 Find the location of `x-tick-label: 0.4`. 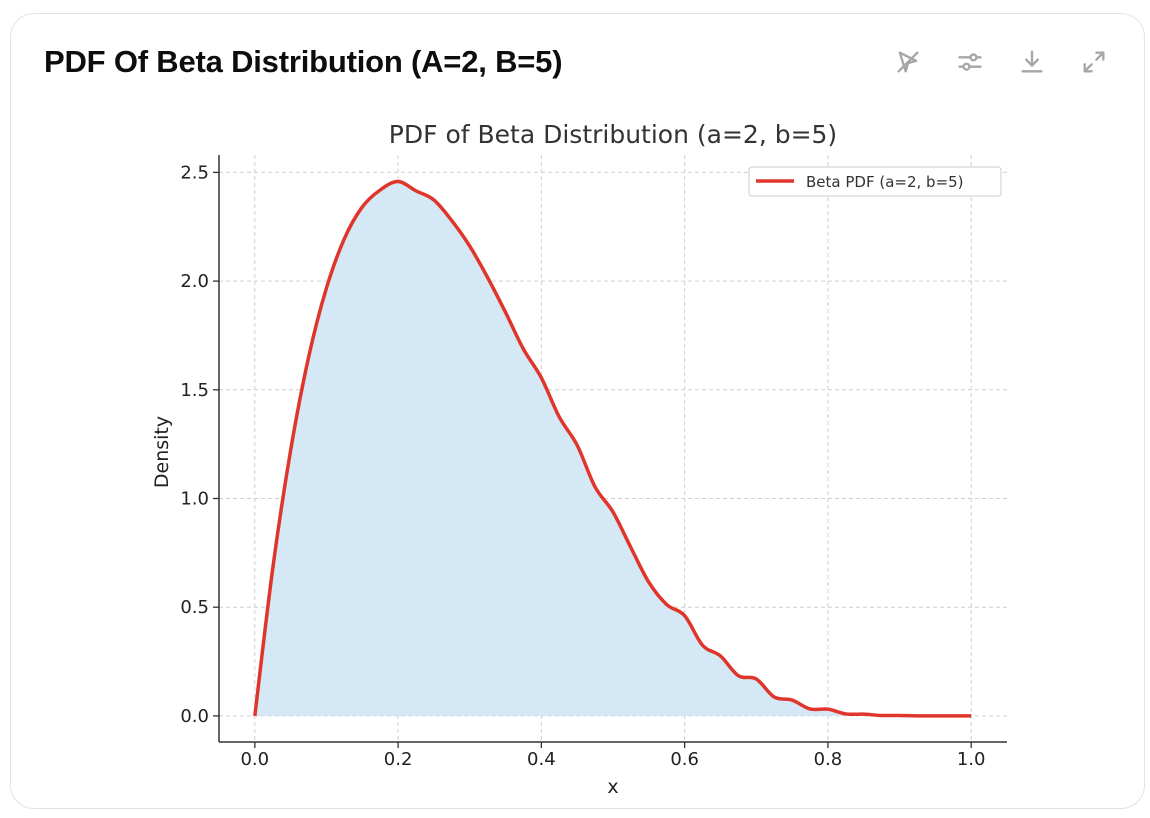

x-tick-label: 0.4 is located at coordinates (541, 759).